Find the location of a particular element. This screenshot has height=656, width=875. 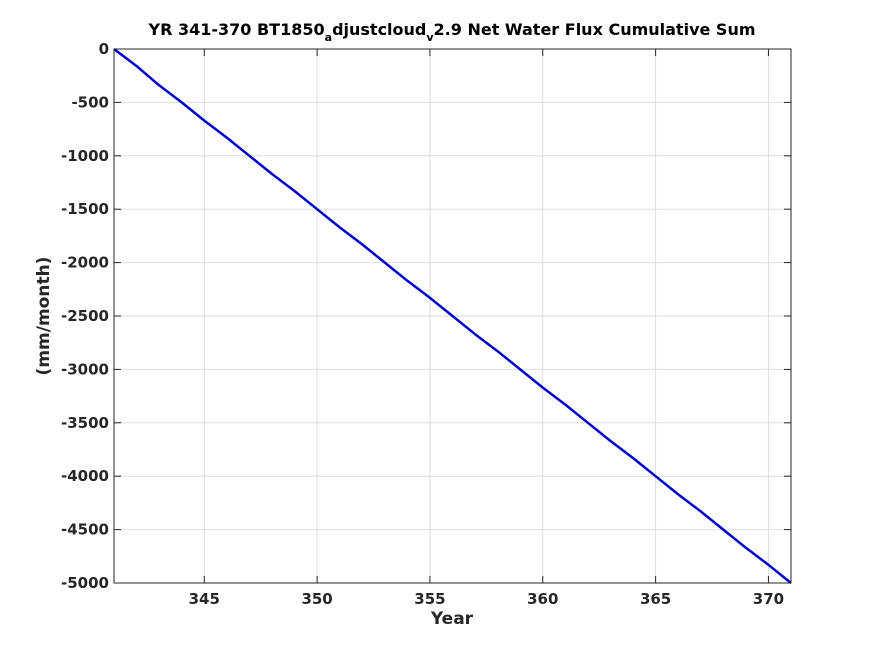

x-tick-labels: 345 350 355 360 365 370 is located at coordinates (486, 599).